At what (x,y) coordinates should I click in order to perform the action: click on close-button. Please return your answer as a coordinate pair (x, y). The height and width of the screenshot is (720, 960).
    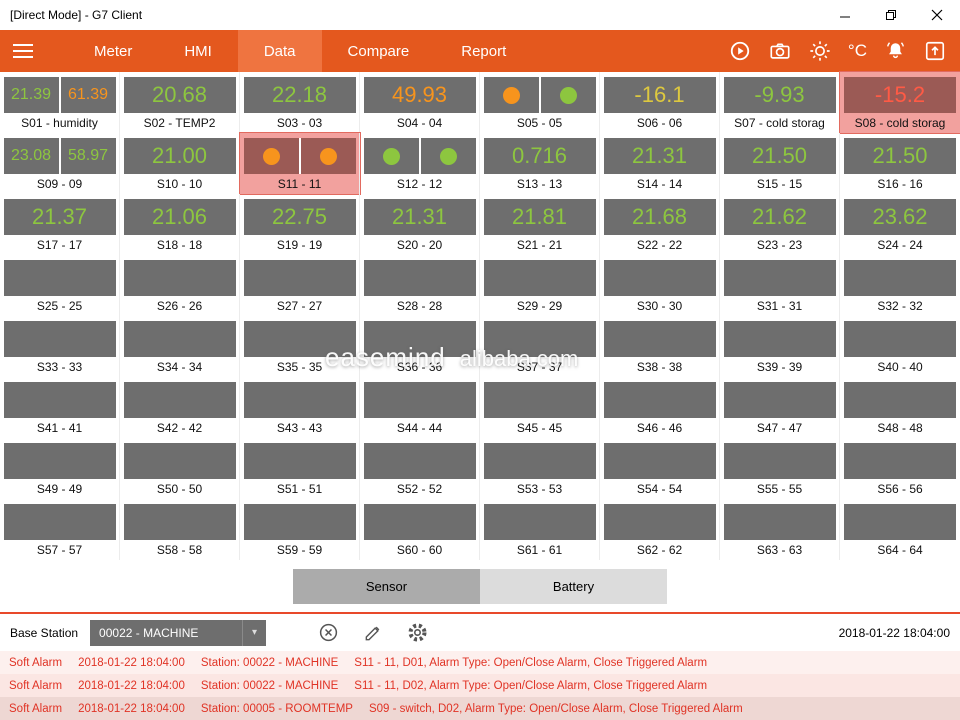
    Looking at the image, I should click on (937, 15).